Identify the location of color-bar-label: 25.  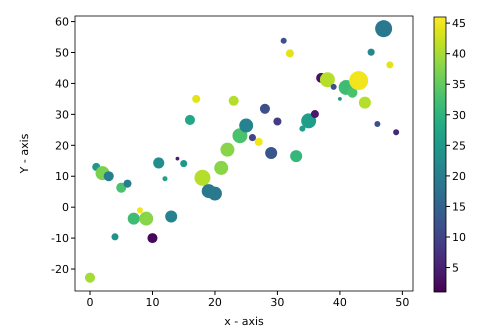
(459, 145).